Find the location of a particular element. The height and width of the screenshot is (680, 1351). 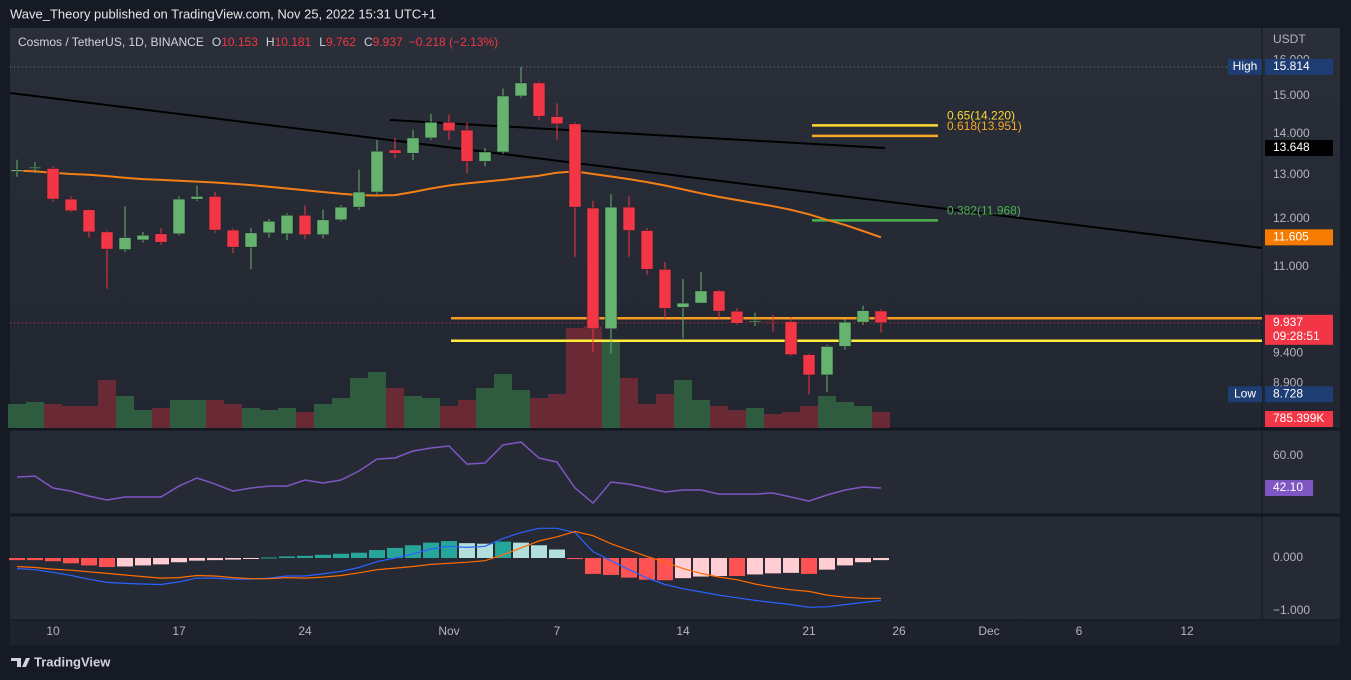

x-tick-label: 17 is located at coordinates (179, 631).